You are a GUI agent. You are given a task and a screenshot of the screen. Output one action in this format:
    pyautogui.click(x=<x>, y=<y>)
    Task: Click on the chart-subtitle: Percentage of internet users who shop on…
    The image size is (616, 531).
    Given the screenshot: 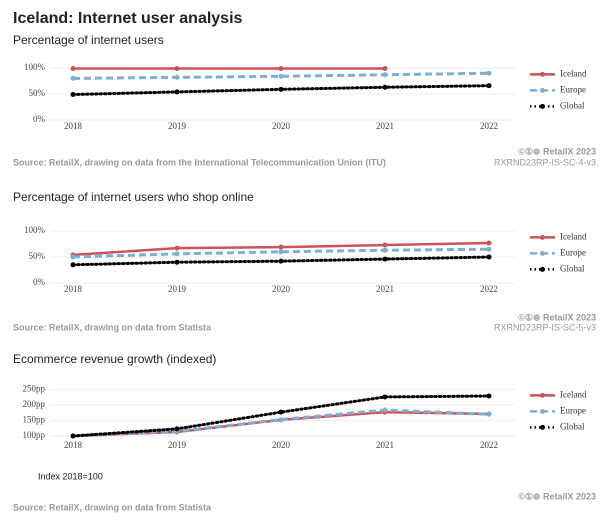 What is the action you would take?
    pyautogui.click(x=133, y=197)
    